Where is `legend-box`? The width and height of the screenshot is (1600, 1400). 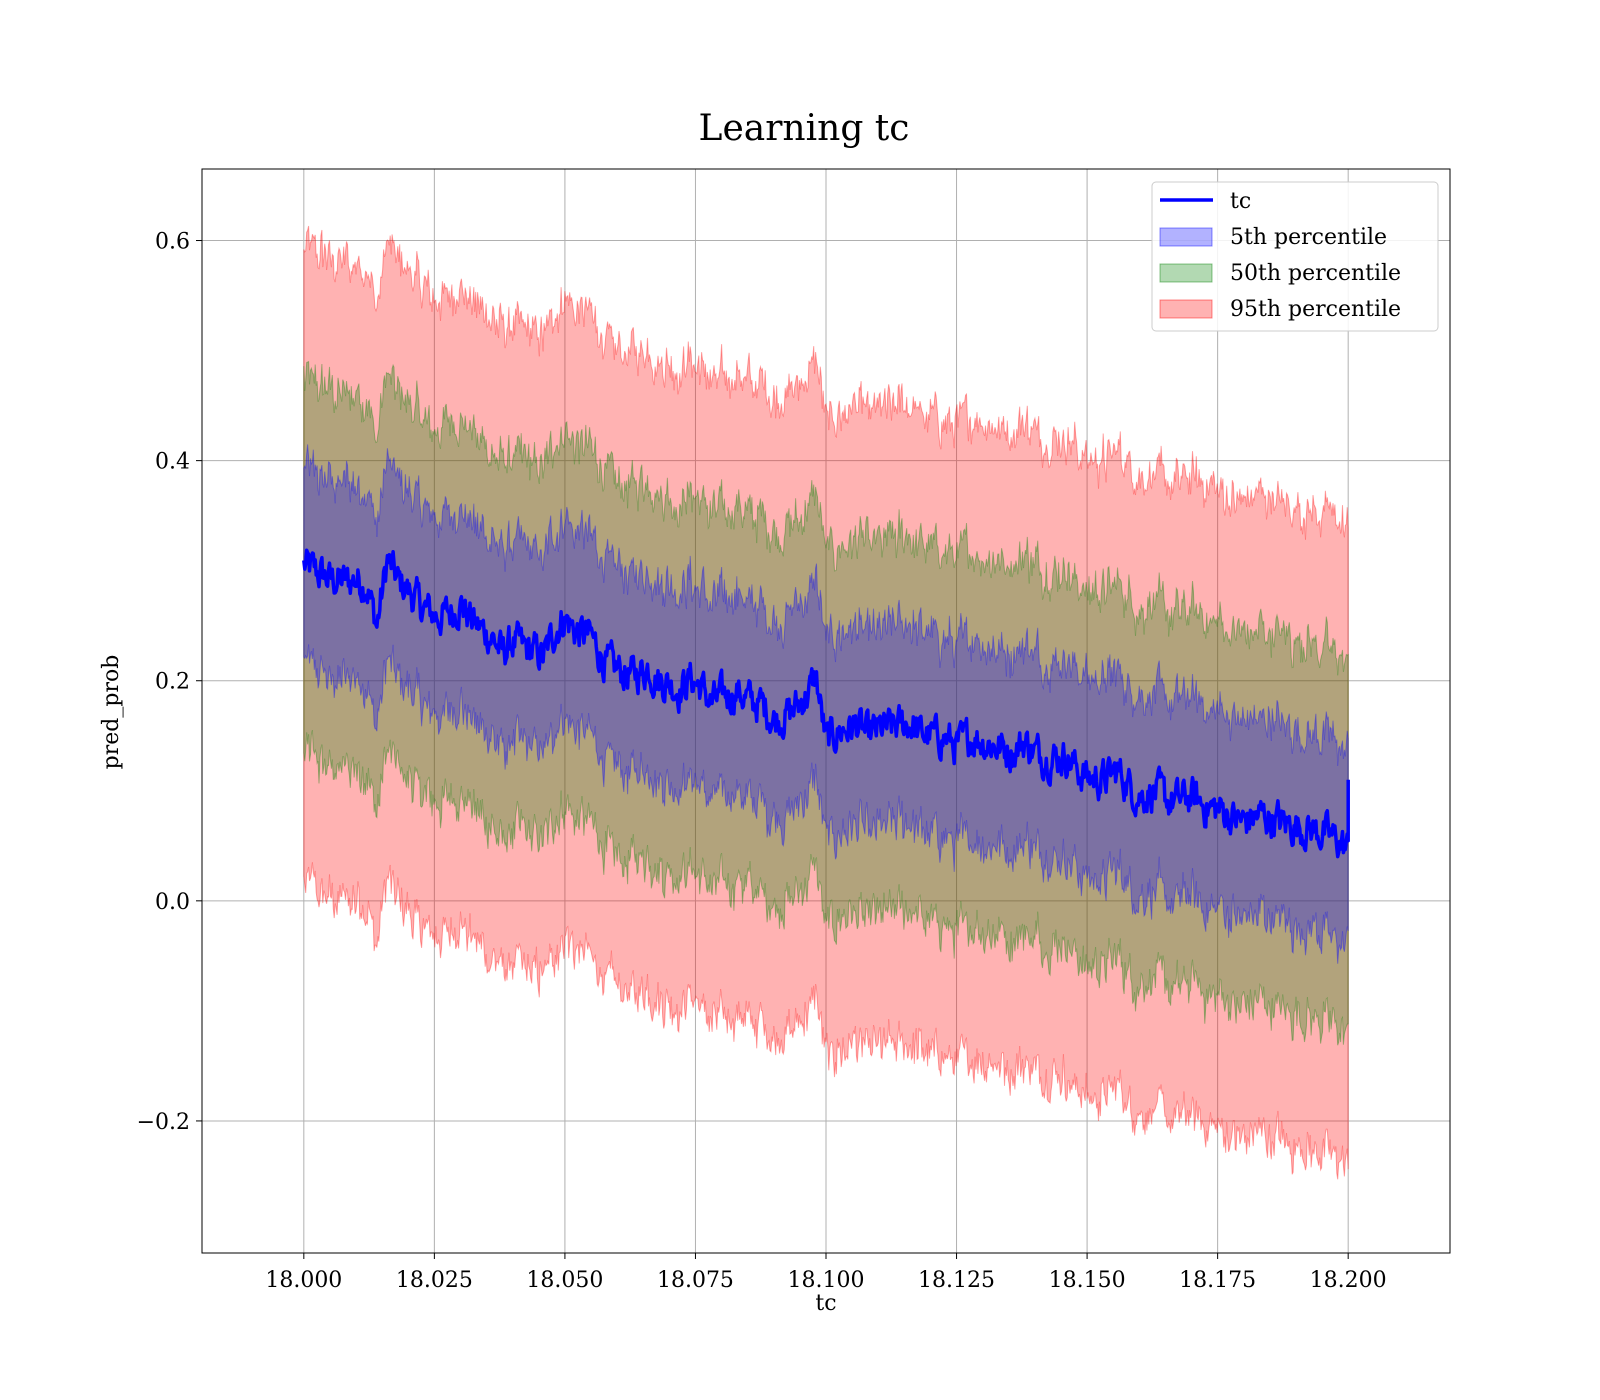
legend-box is located at coordinates (1295, 256).